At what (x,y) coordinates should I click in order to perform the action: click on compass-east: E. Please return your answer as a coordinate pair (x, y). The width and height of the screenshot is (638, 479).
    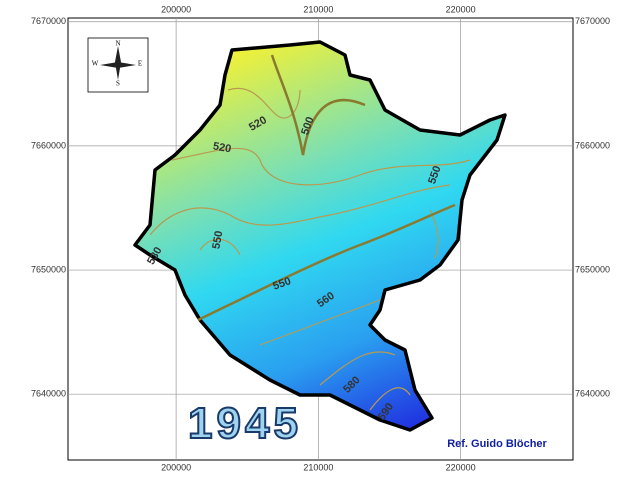
    Looking at the image, I should click on (140, 64).